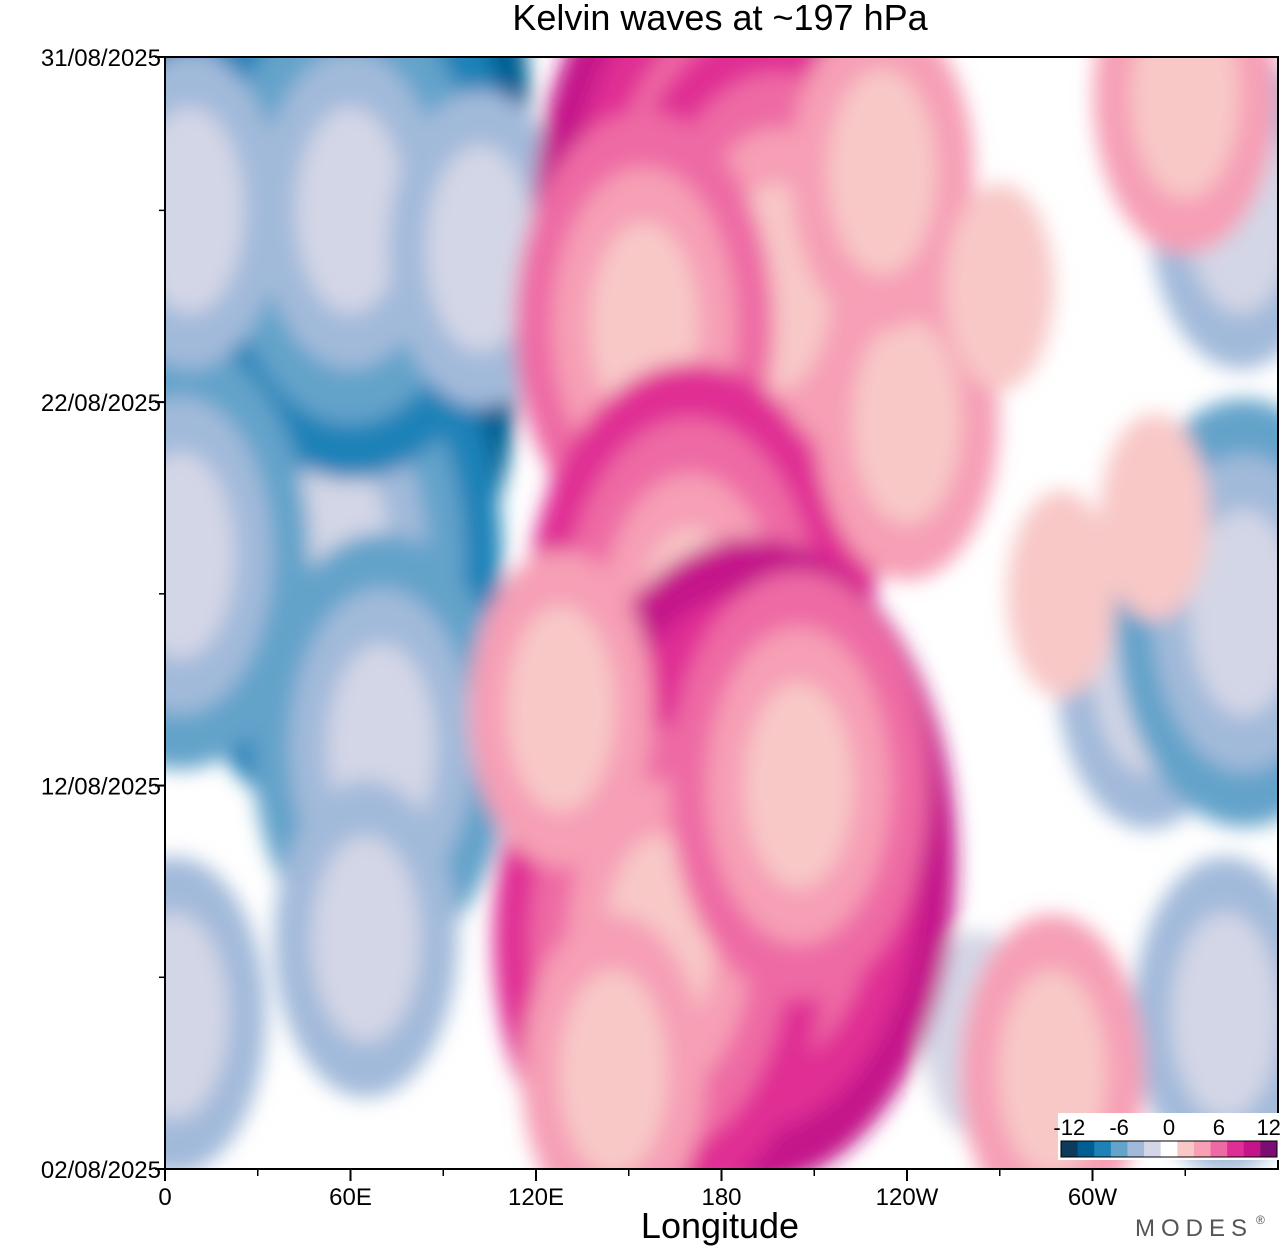 This screenshot has height=1249, width=1280. What do you see at coordinates (1169, 1127) in the screenshot?
I see `colorbar-label: 0` at bounding box center [1169, 1127].